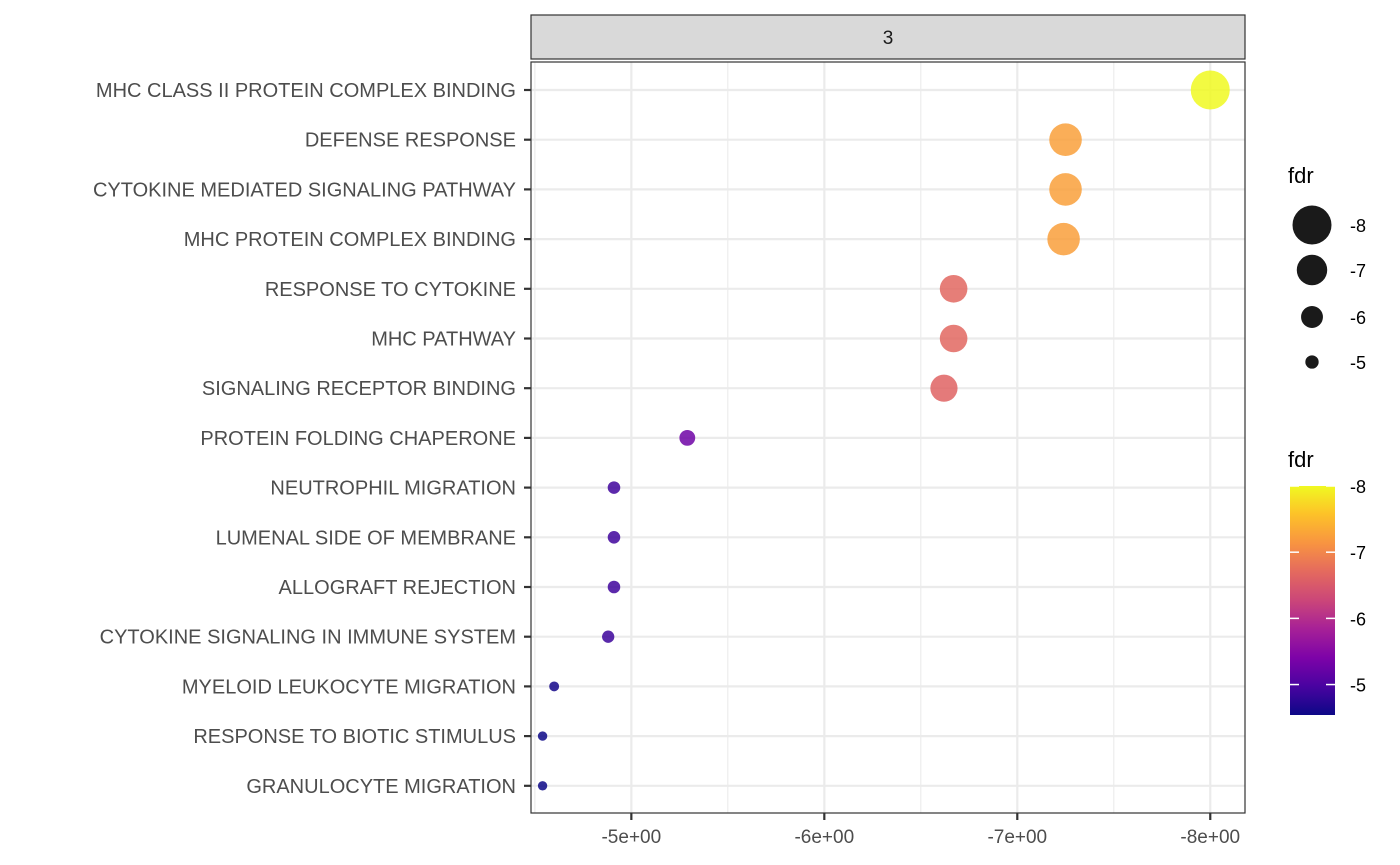 This screenshot has height=865, width=1400. What do you see at coordinates (349, 687) in the screenshot?
I see `y-tick-label: MYELOID LEUKOCYTE MIGRATION` at bounding box center [349, 687].